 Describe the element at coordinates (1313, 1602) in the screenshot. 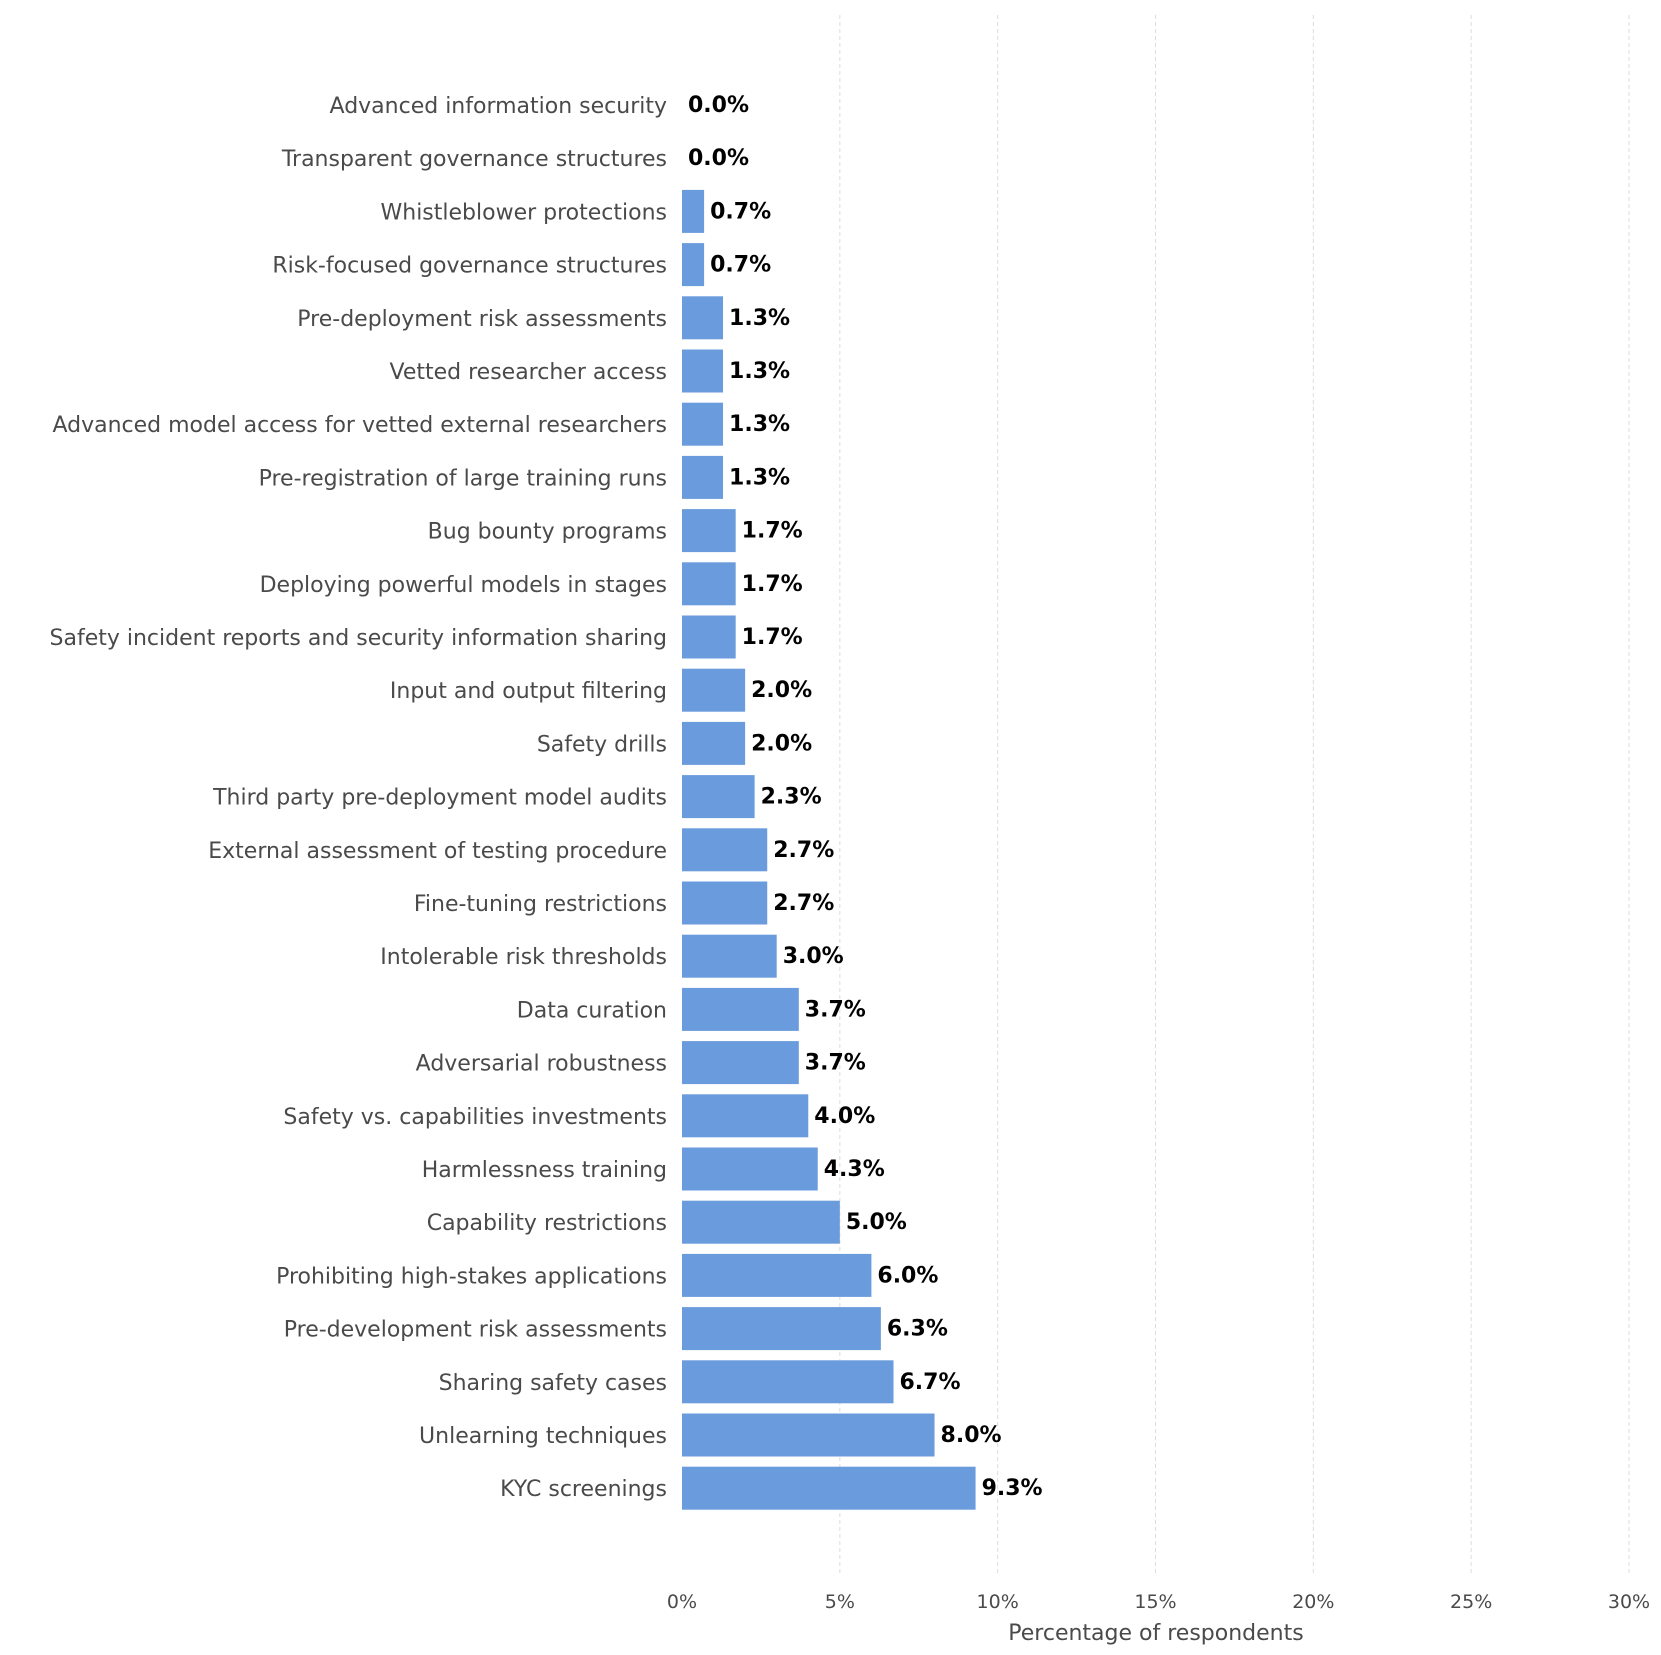

I see `x-tick-label: 20%` at that location.